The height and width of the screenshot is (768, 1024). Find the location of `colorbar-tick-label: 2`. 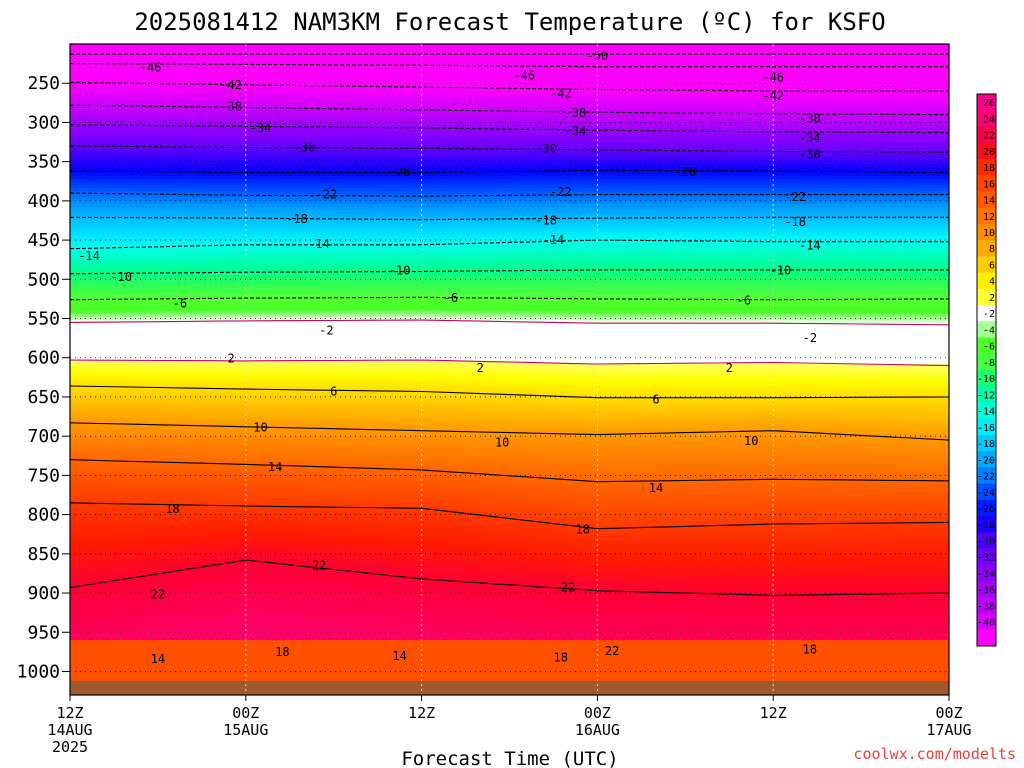

colorbar-tick-label: 2 is located at coordinates (992, 298).